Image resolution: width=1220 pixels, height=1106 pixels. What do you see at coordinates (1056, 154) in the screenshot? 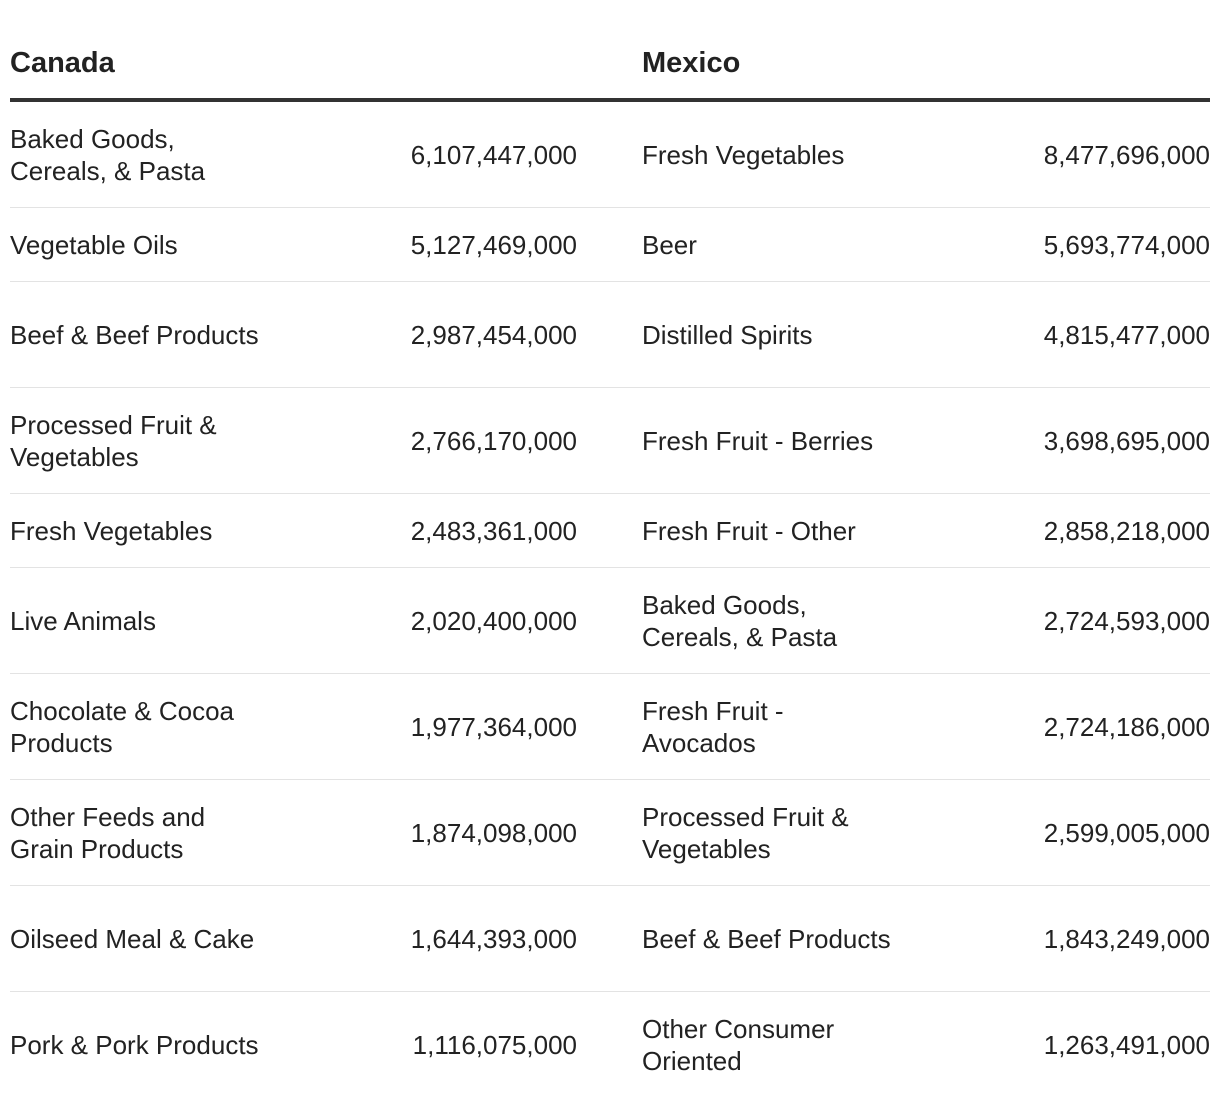
I see `mexico-value: 8,477,696,000` at bounding box center [1056, 154].